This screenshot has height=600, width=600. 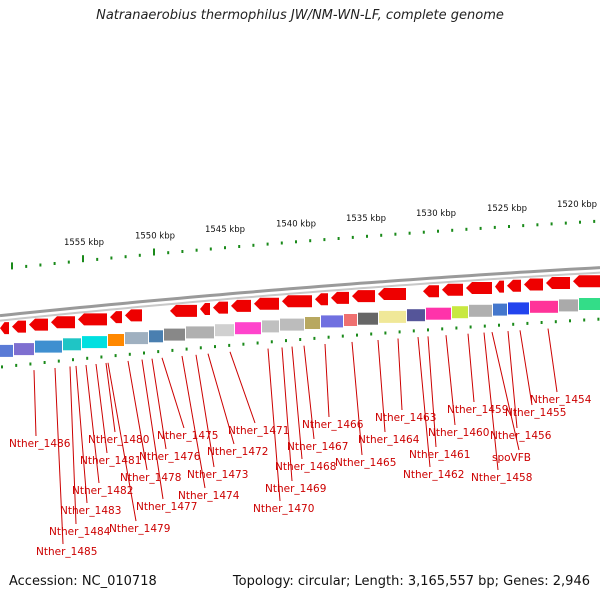 What do you see at coordinates (296, 224) in the screenshot?
I see `kbp-label: 1540 kbp` at bounding box center [296, 224].